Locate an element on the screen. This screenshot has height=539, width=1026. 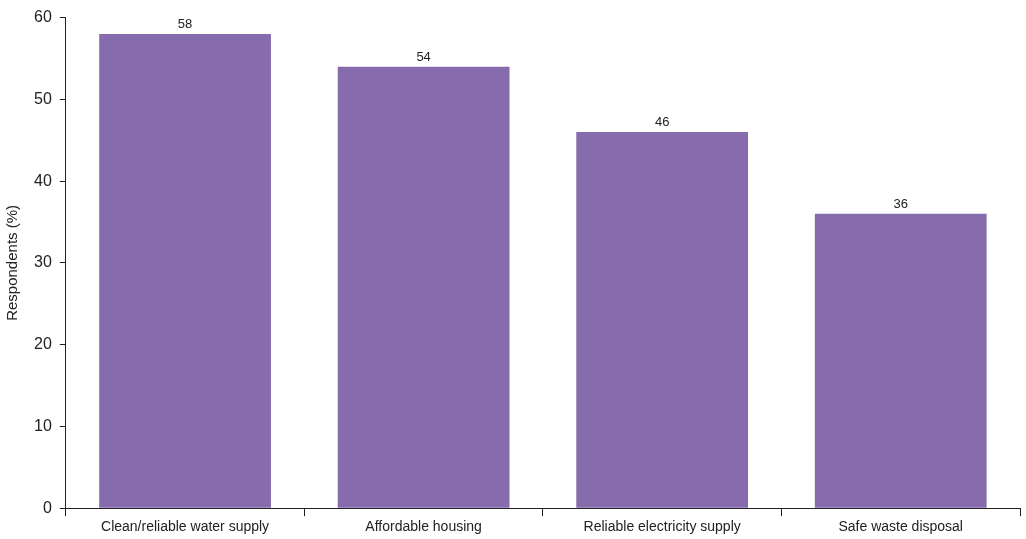
x-tick-label: Reliable electricity supply is located at coordinates (662, 526).